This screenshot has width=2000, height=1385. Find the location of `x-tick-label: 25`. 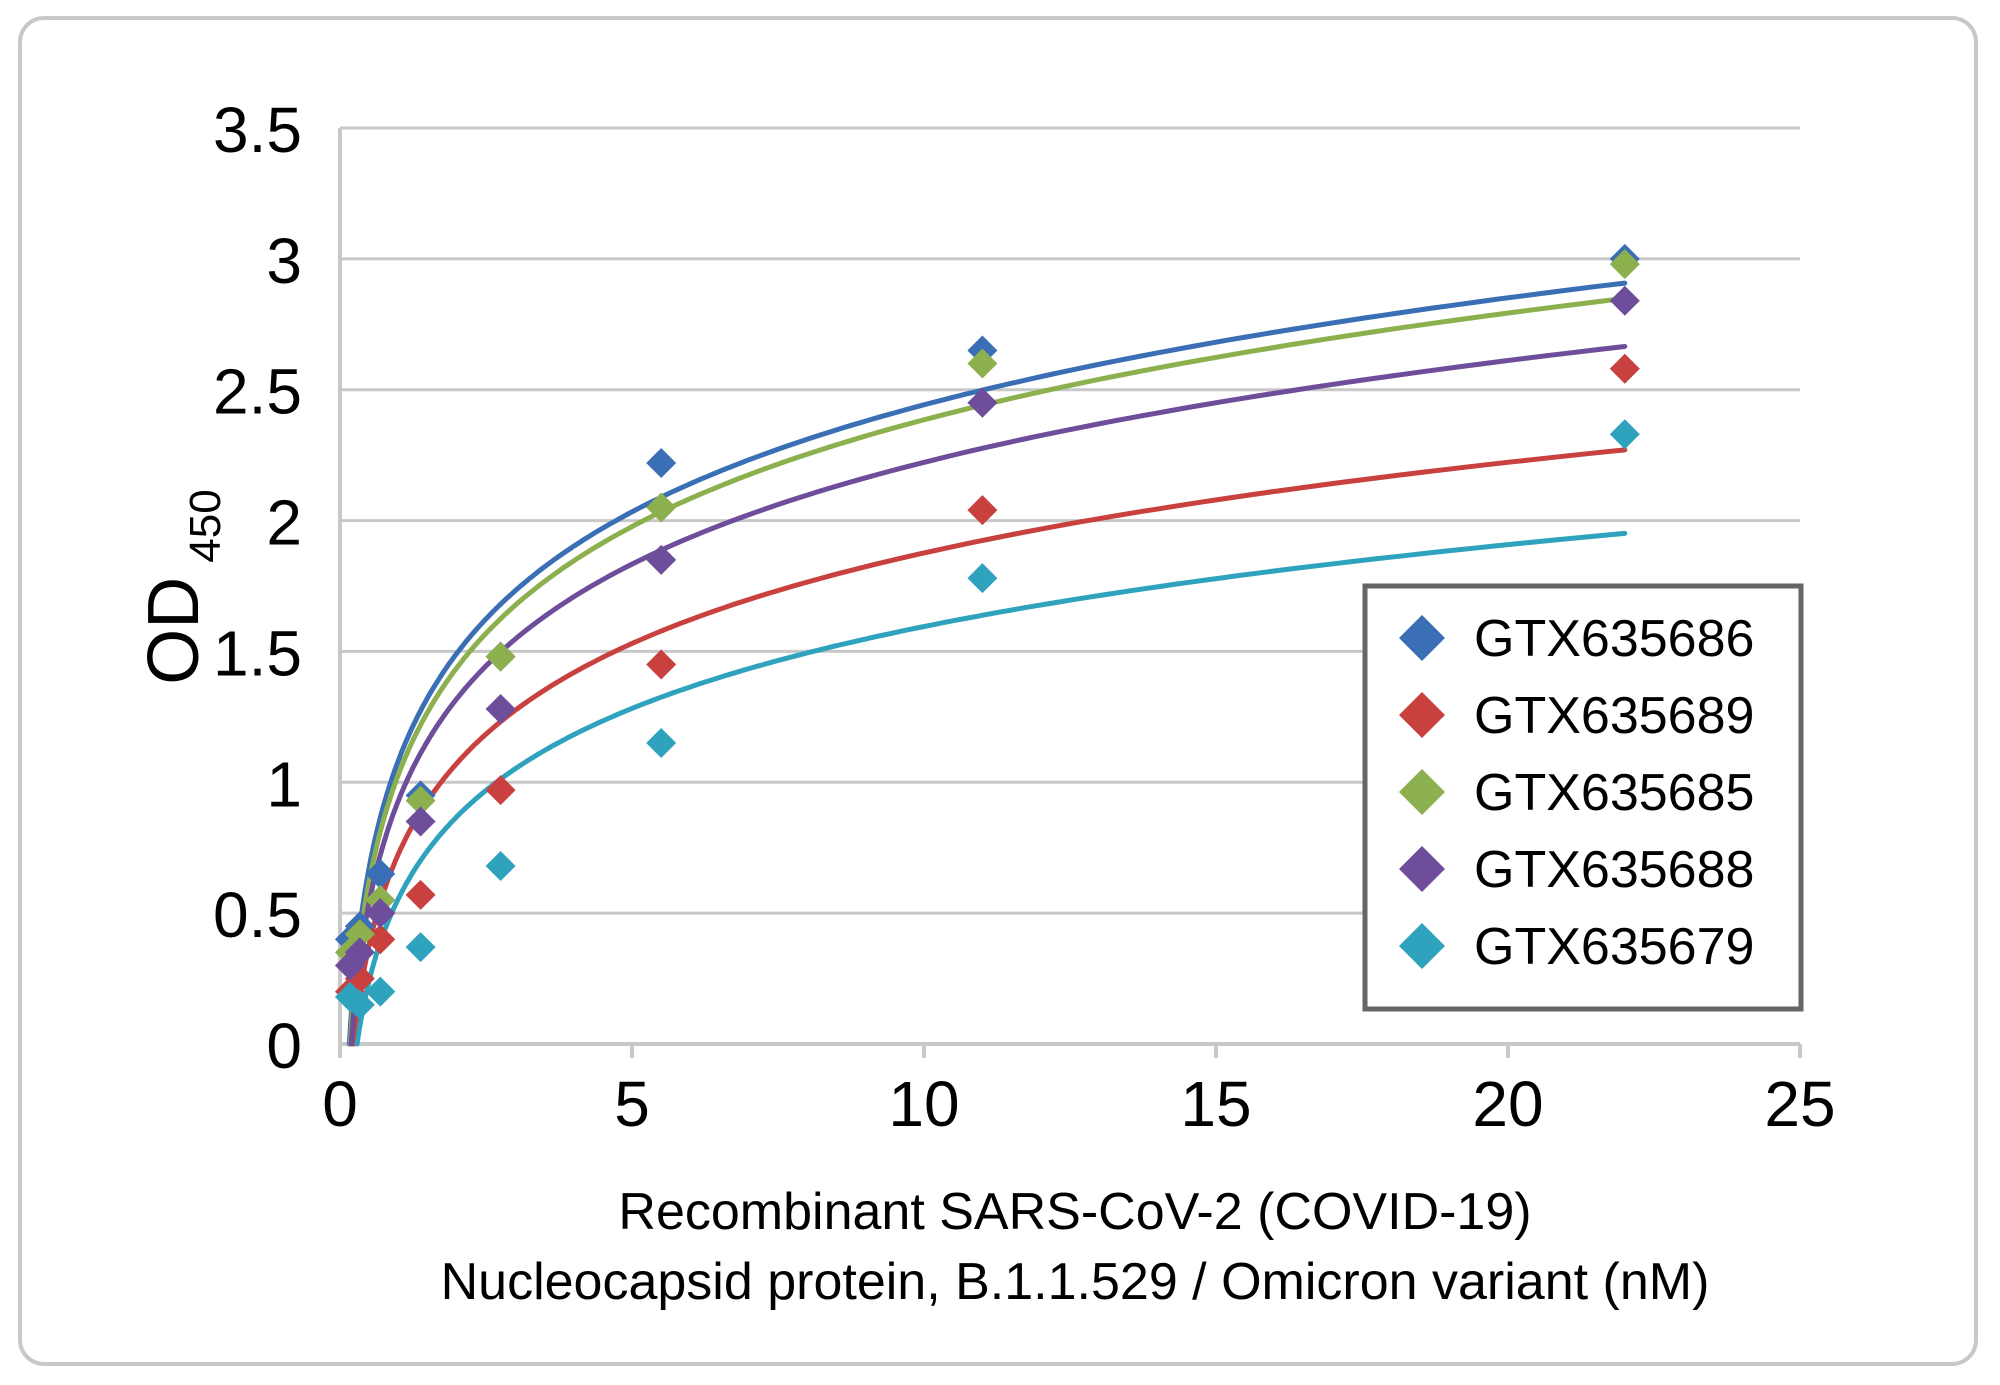

x-tick-label: 25 is located at coordinates (1799, 1104).